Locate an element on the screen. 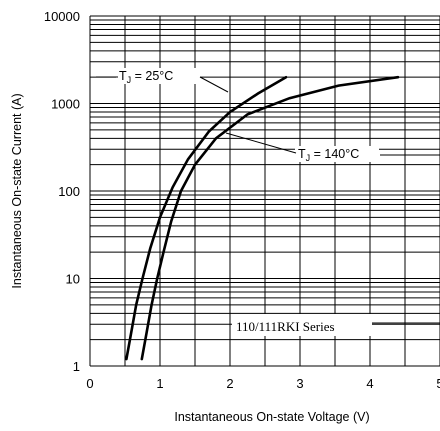  x-tick-label: 1 is located at coordinates (159, 383).